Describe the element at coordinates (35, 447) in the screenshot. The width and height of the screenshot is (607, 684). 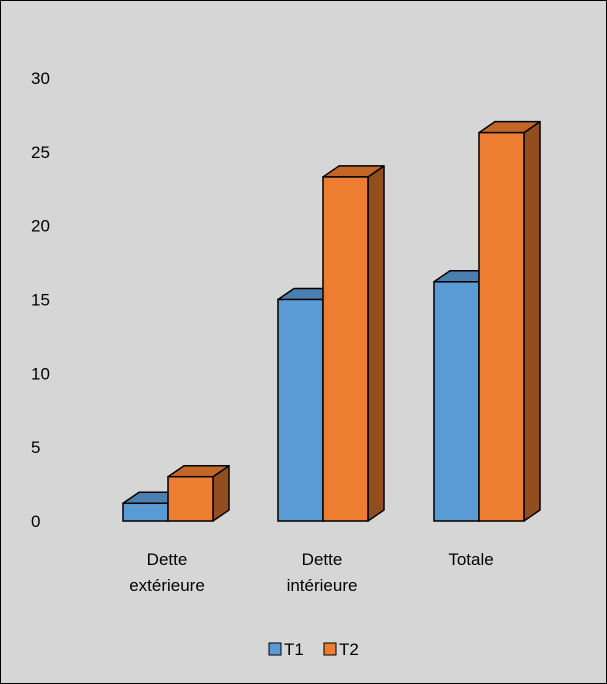
I see `y-tick-label: 5` at that location.